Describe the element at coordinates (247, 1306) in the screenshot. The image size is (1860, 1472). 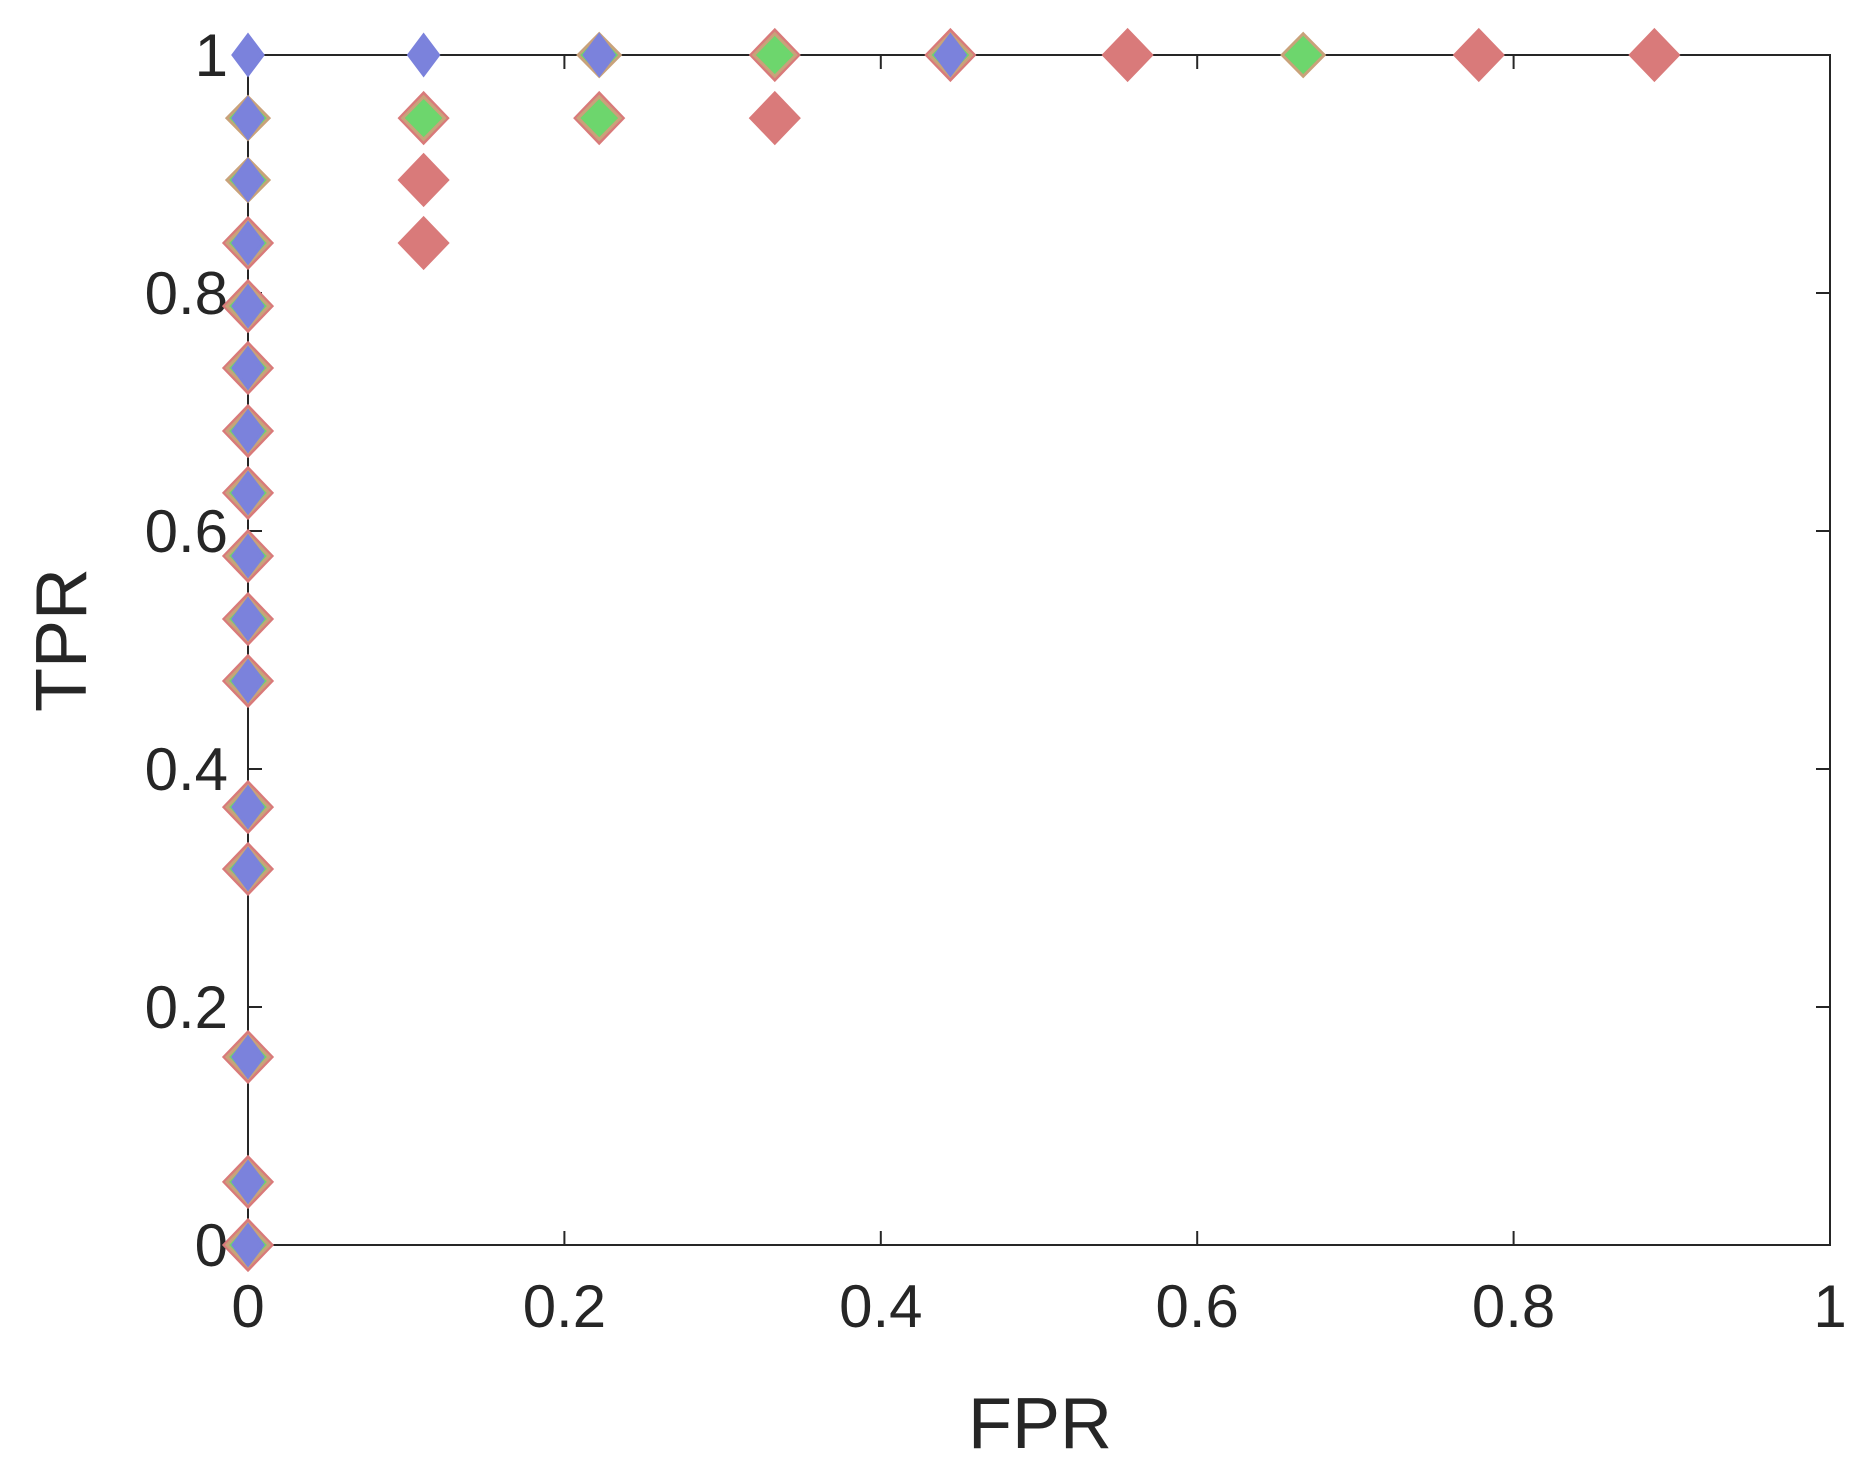
I see `x-tick-label: 0` at that location.